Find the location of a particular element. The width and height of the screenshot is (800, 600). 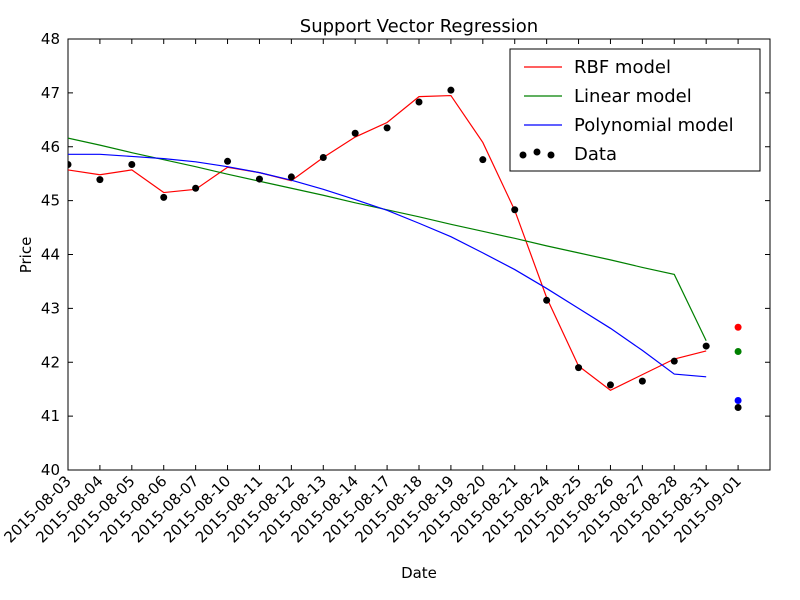

polynomial-model-prediction-point is located at coordinates (738, 401).